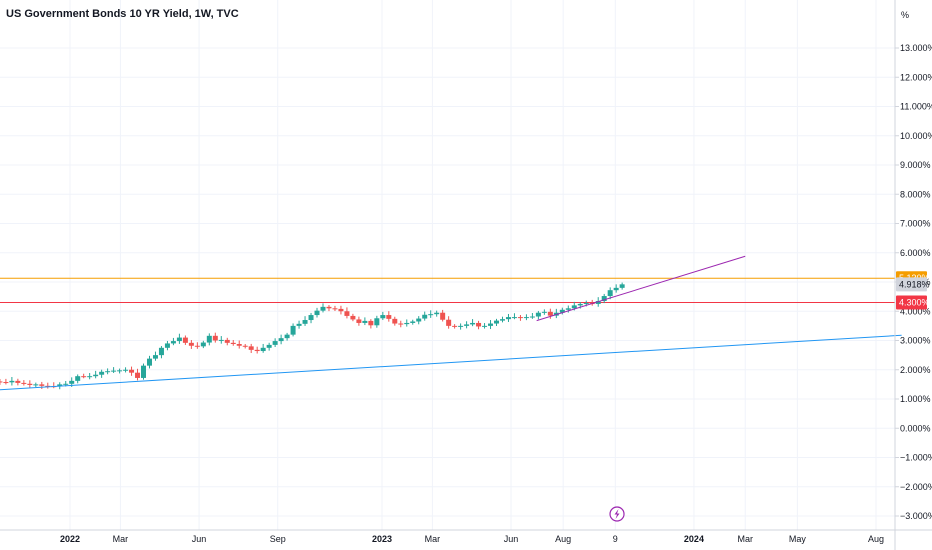 This screenshot has height=550, width=932. I want to click on y-tick-label: −3.000%, so click(916, 516).